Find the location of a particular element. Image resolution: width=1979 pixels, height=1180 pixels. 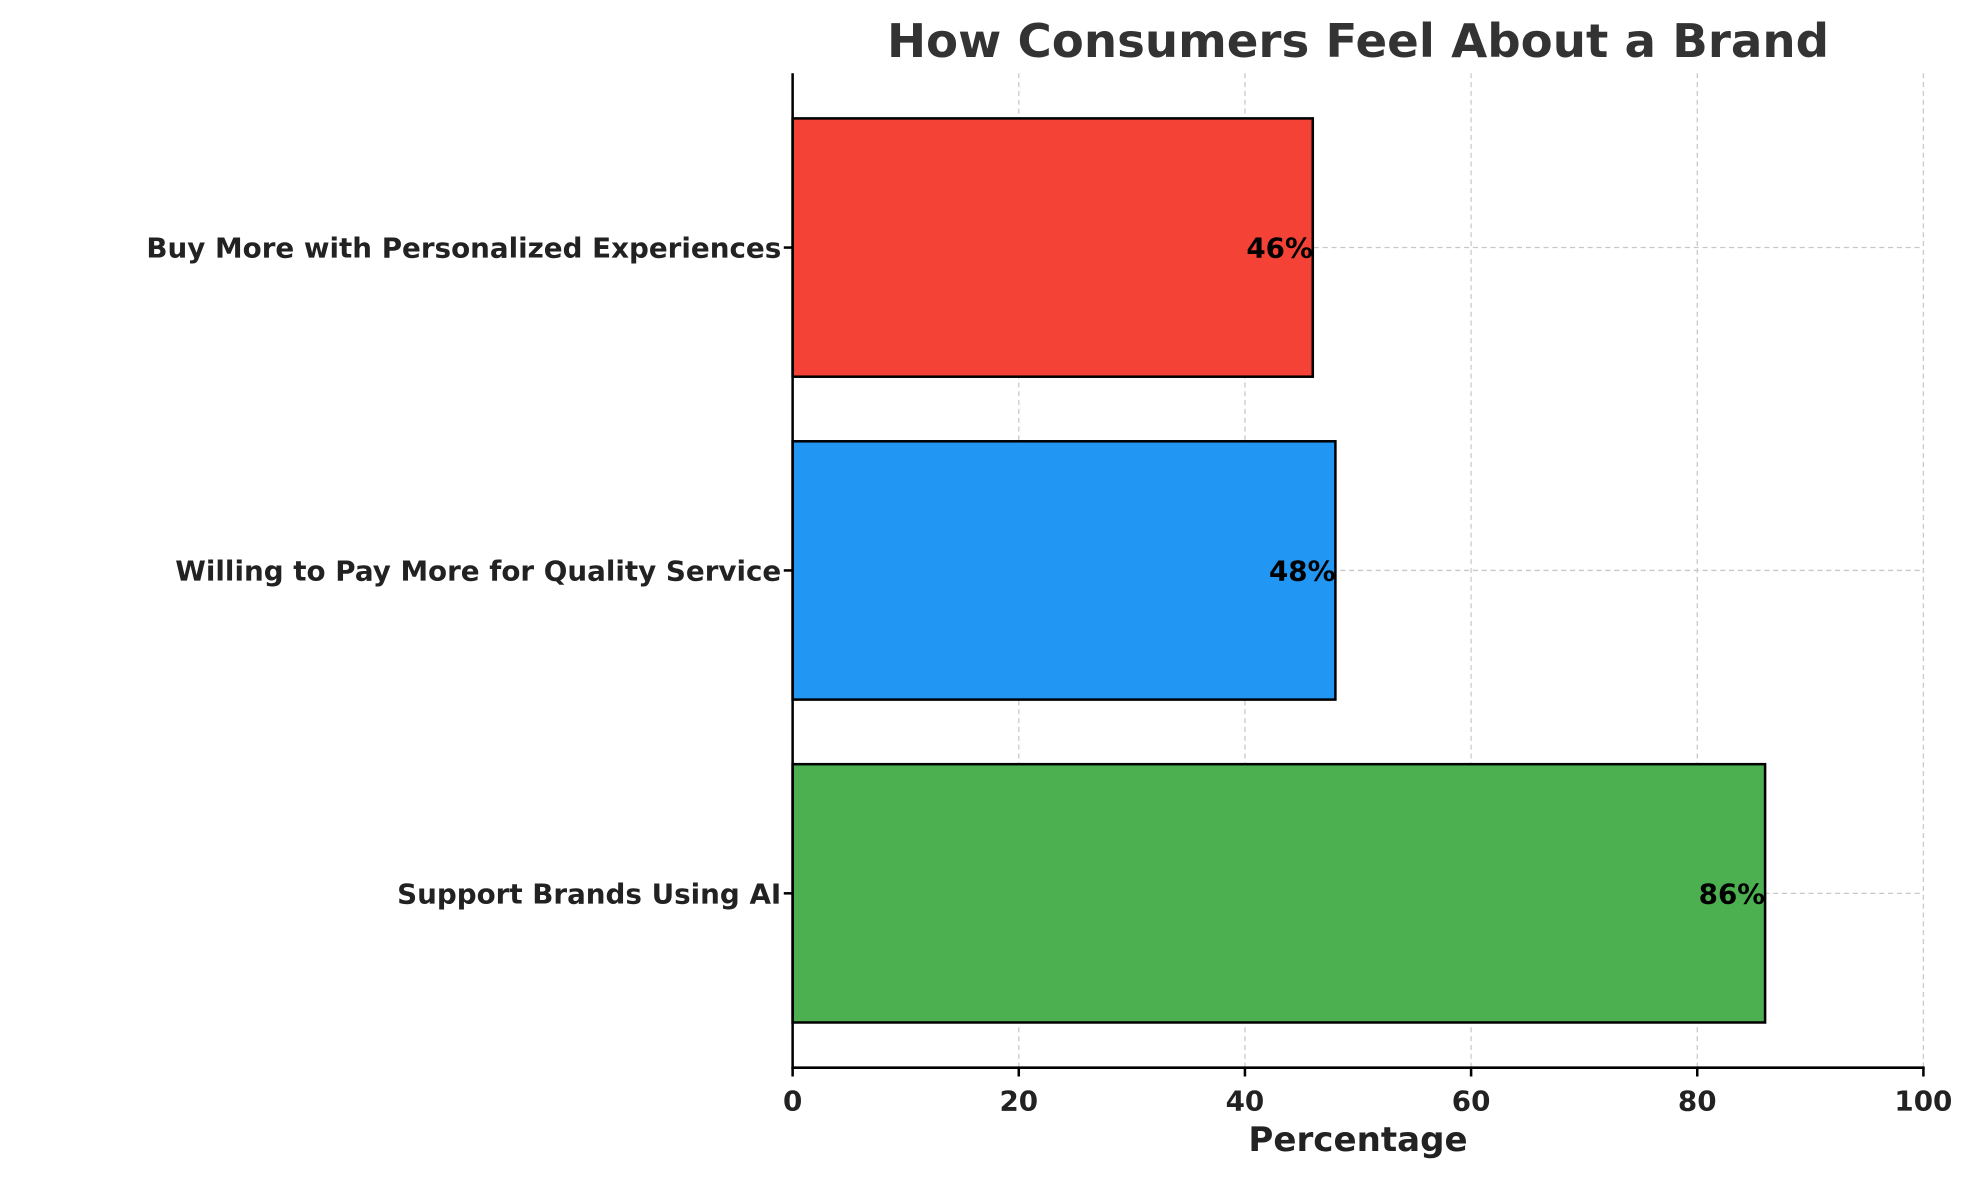

chart-title: How Consumers Feel About a Brand is located at coordinates (1358, 42).